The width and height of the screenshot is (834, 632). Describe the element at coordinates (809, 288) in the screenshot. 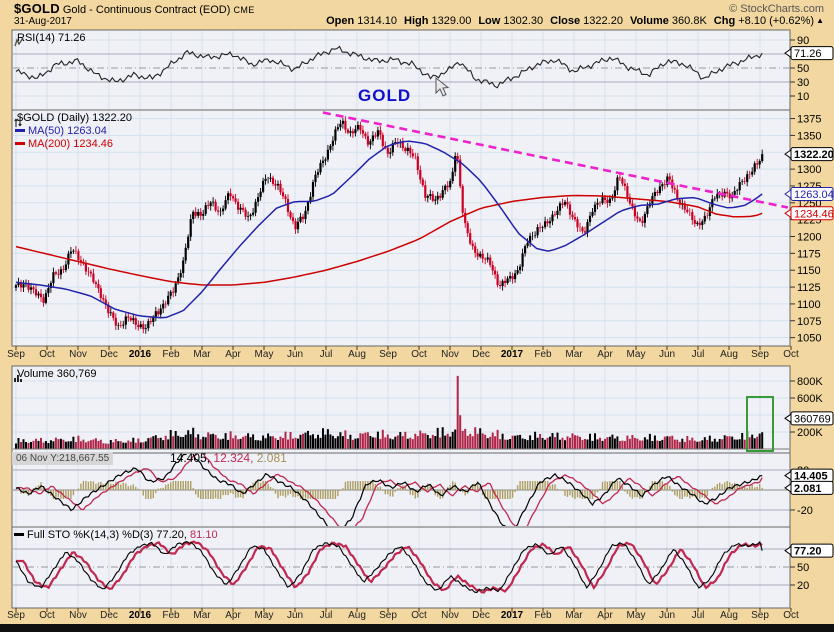

I see `axis-label: 1125` at that location.